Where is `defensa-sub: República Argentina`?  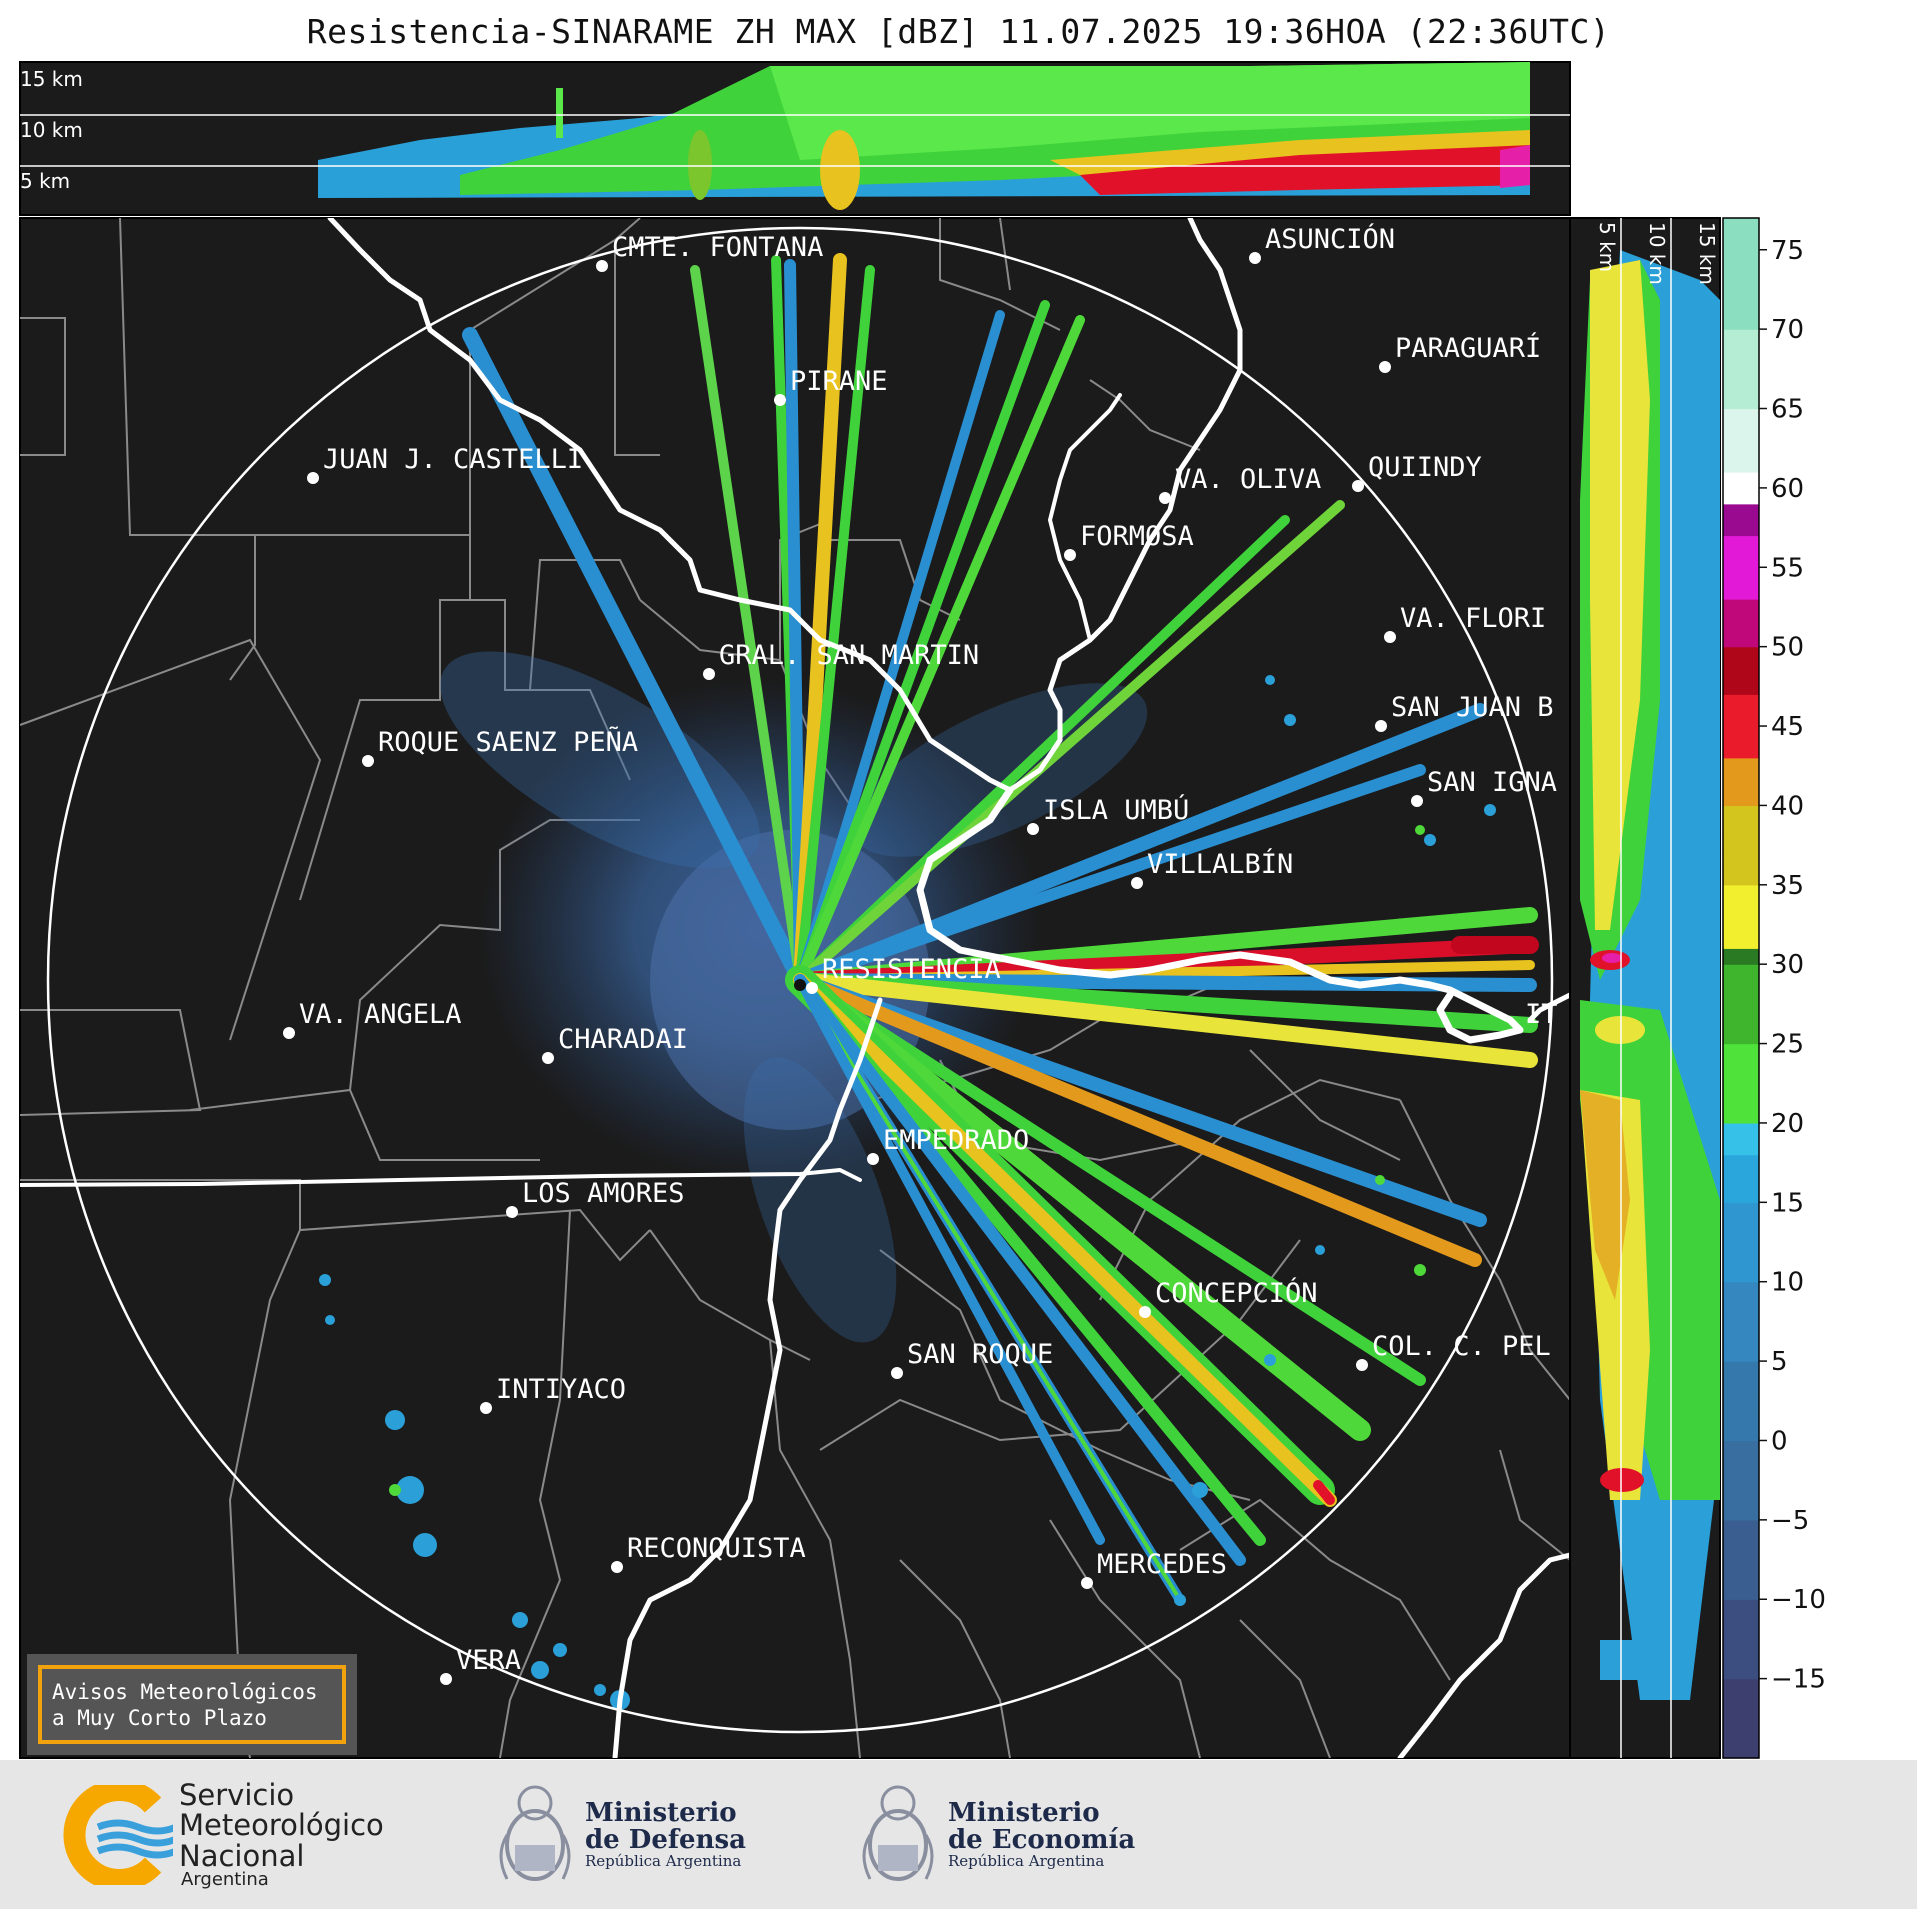 defensa-sub: República Argentina is located at coordinates (663, 1861).